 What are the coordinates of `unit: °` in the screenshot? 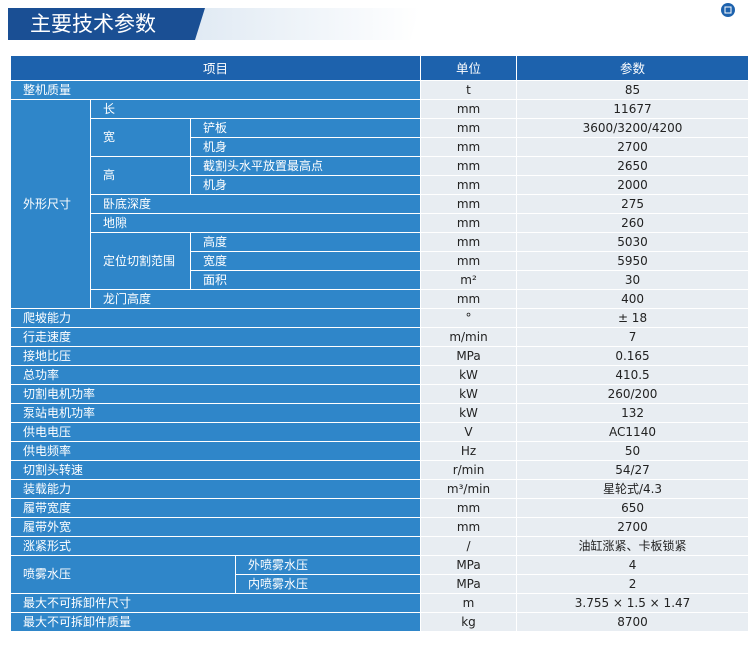 It's located at (469, 318).